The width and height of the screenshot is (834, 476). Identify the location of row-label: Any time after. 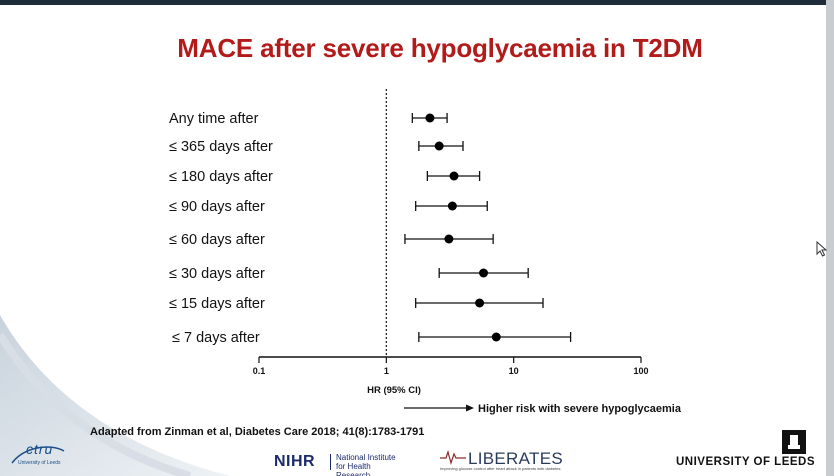
(214, 119).